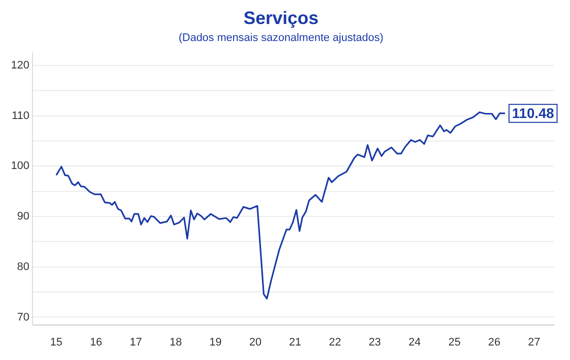  Describe the element at coordinates (23, 216) in the screenshot. I see `y-tick-label: 90` at that location.